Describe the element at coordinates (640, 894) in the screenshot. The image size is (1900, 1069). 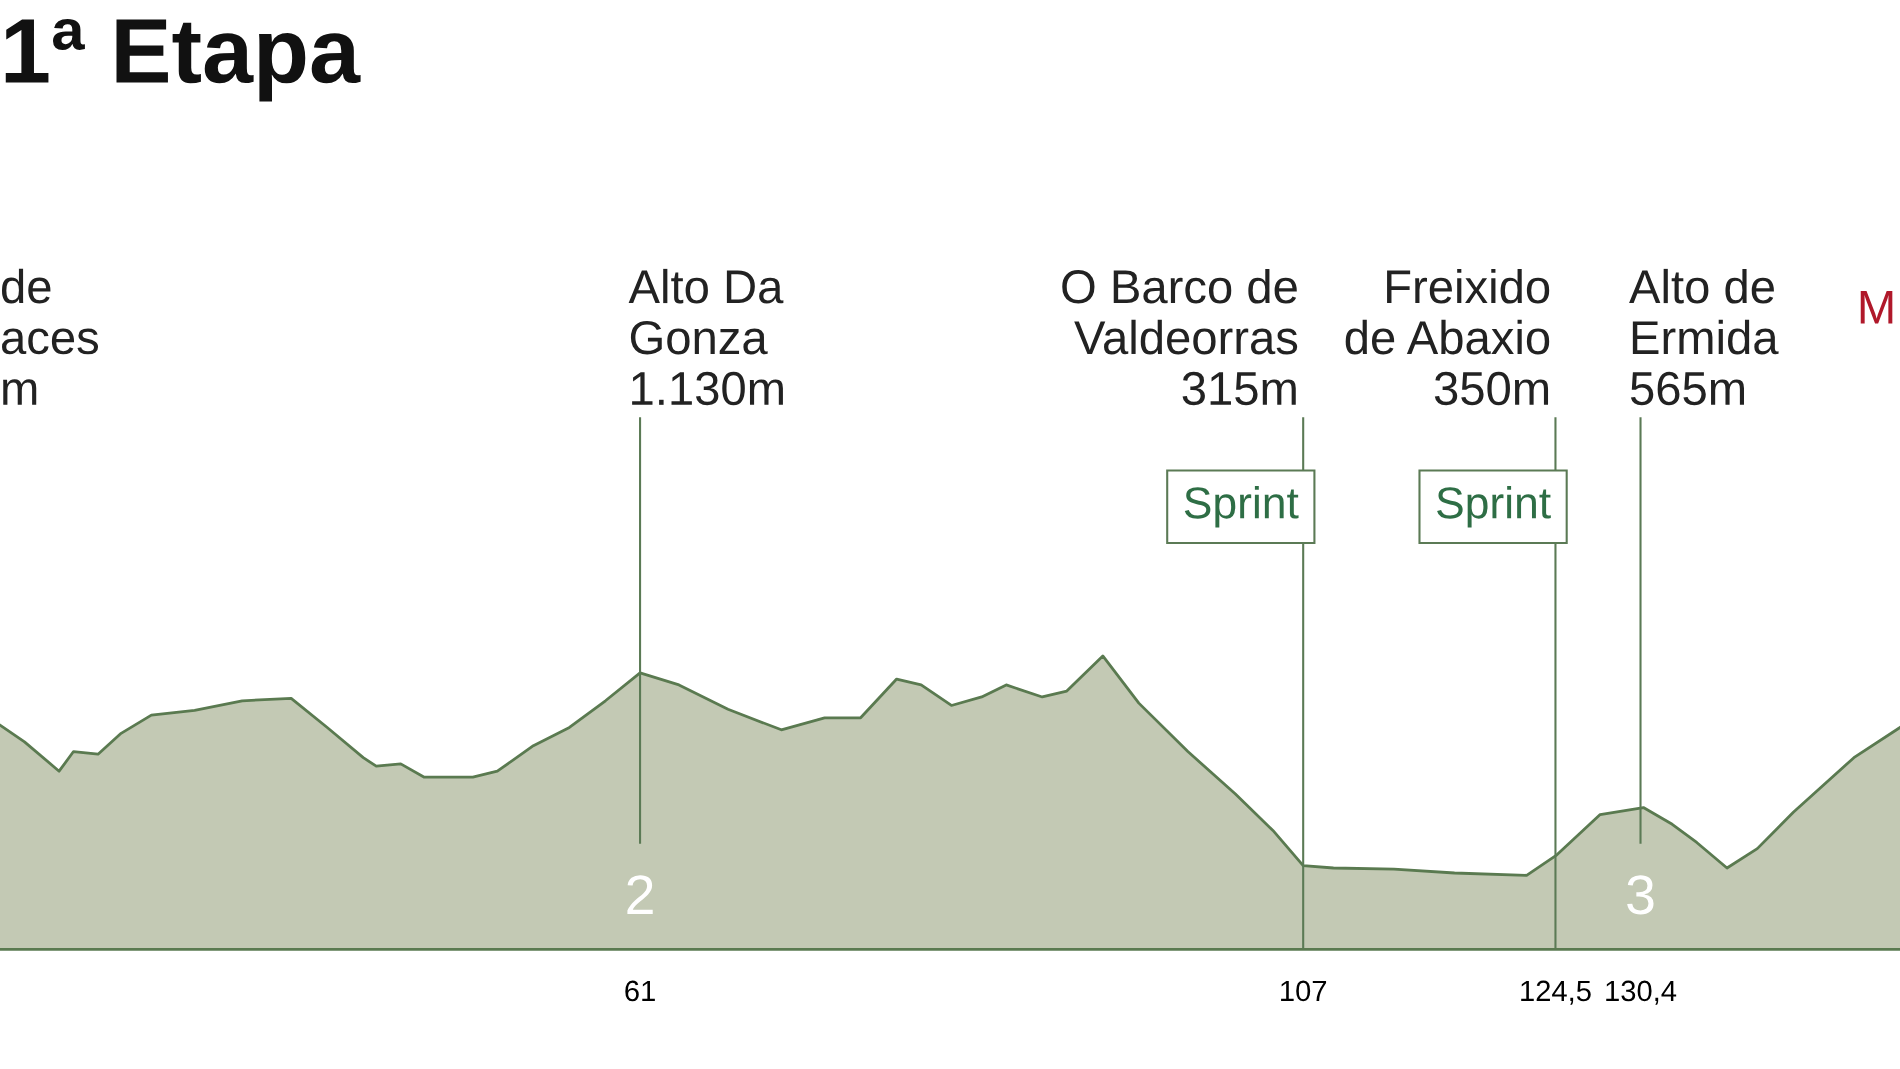
I see `annotation: 2` at that location.